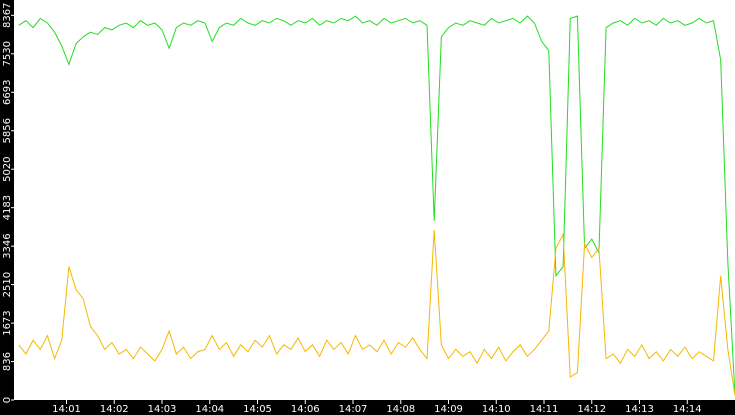 This screenshot has width=735, height=415. I want to click on x-tick-label: 14:01, so click(66, 409).